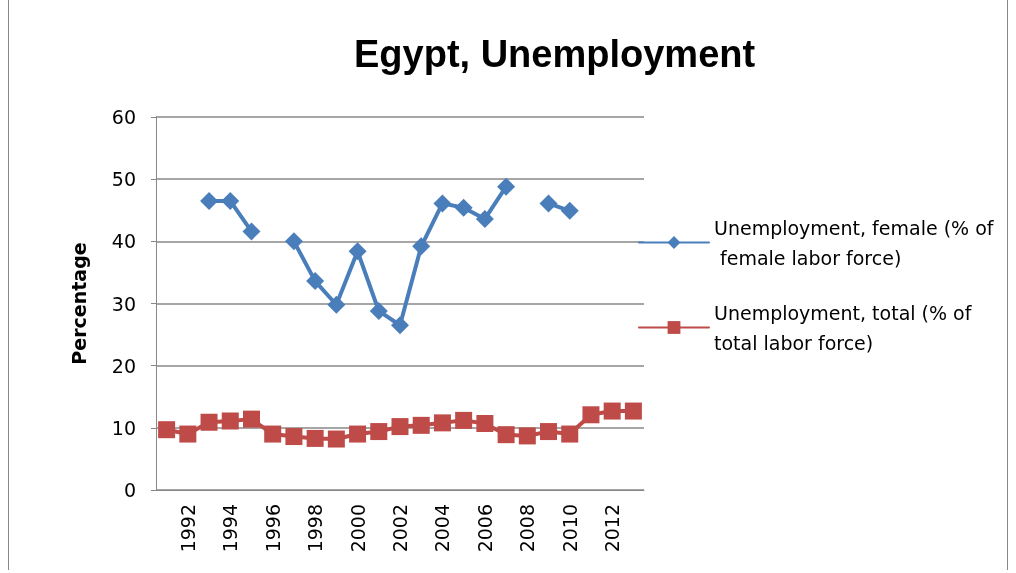  Describe the element at coordinates (484, 528) in the screenshot. I see `x-tick-label: 2006` at that location.